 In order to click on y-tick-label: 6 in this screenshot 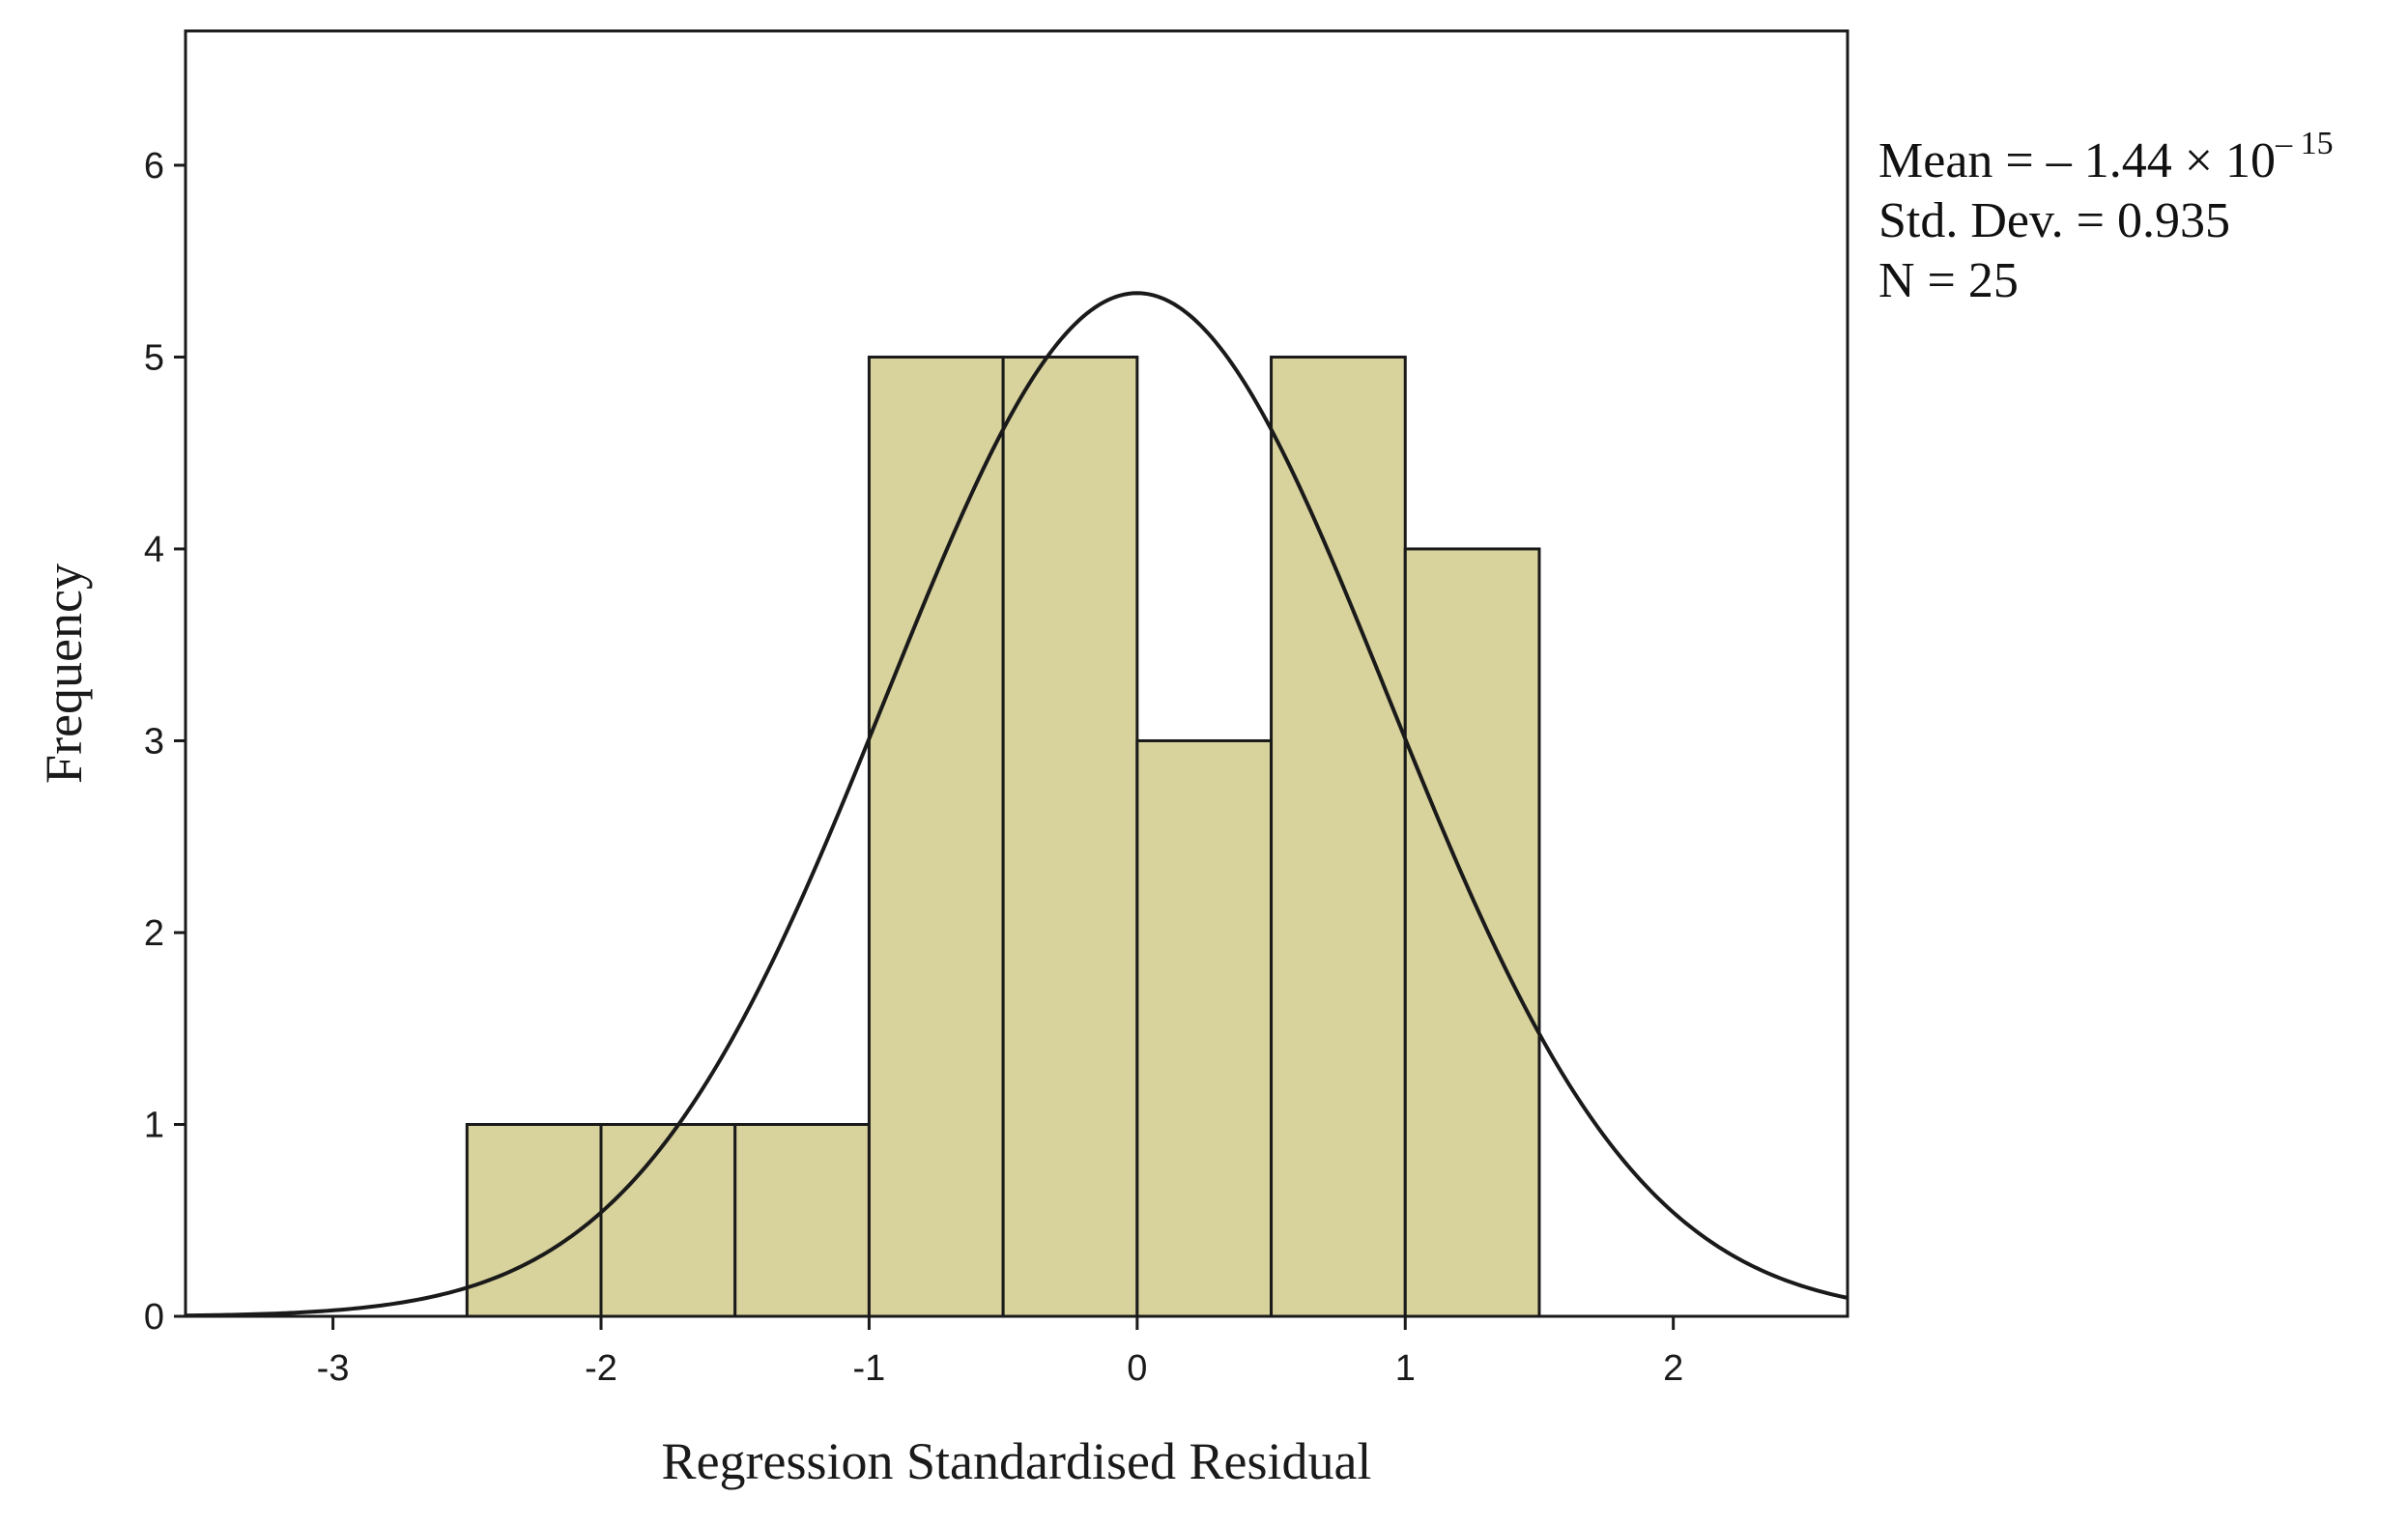, I will do `click(154, 166)`.